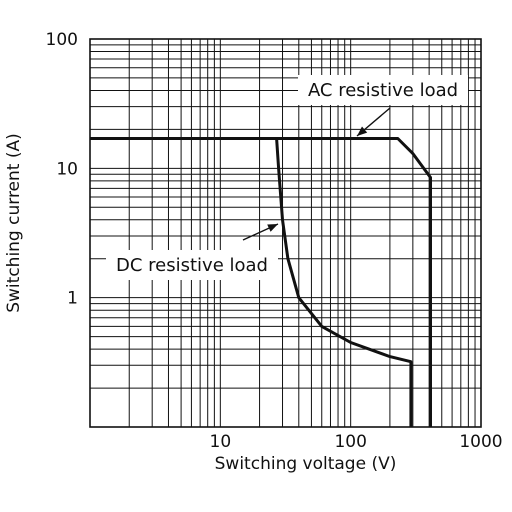 The height and width of the screenshot is (512, 512). I want to click on x-tick-label: 100, so click(350, 442).